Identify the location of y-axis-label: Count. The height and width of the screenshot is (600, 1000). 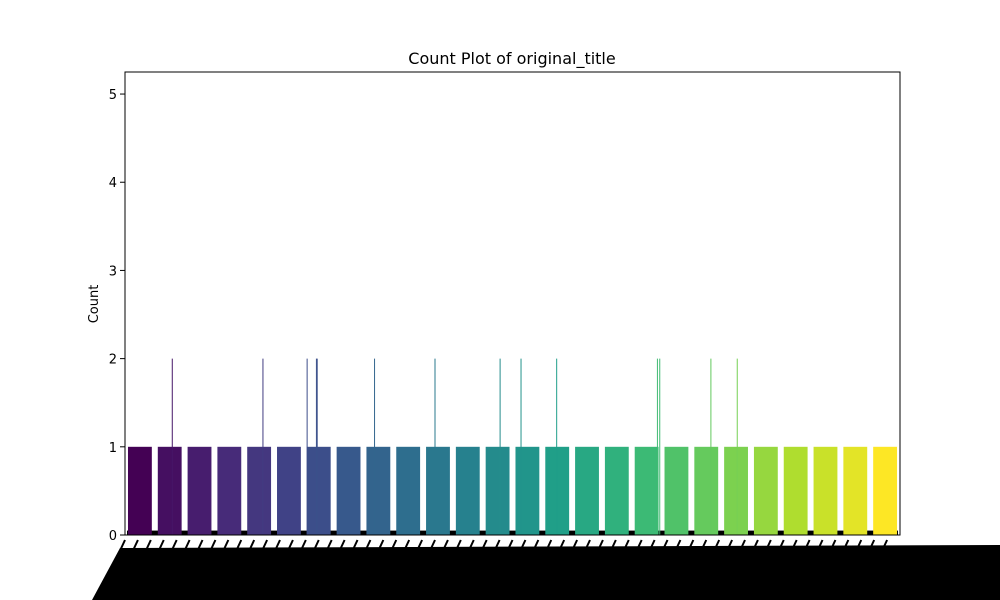
(94, 304).